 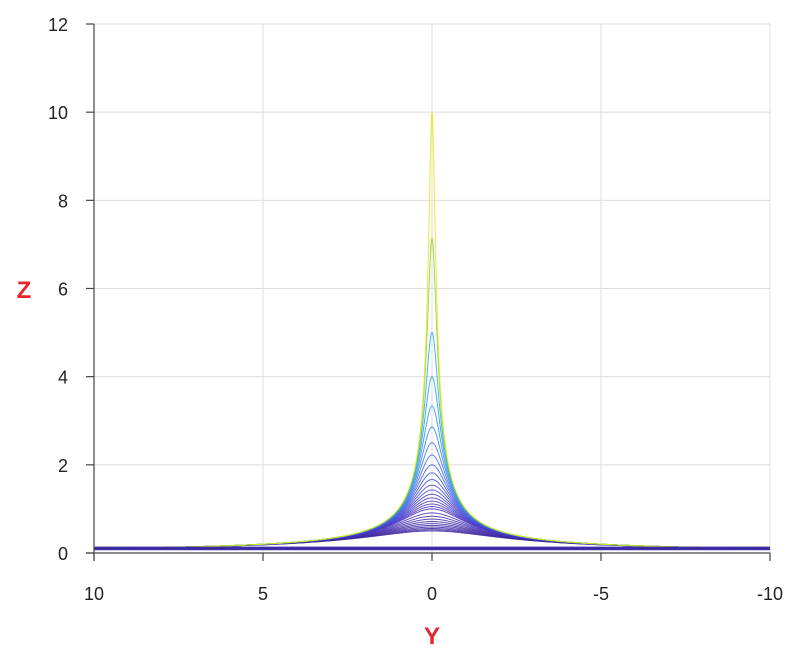 I want to click on x-tick-label: 0, so click(x=432, y=594).